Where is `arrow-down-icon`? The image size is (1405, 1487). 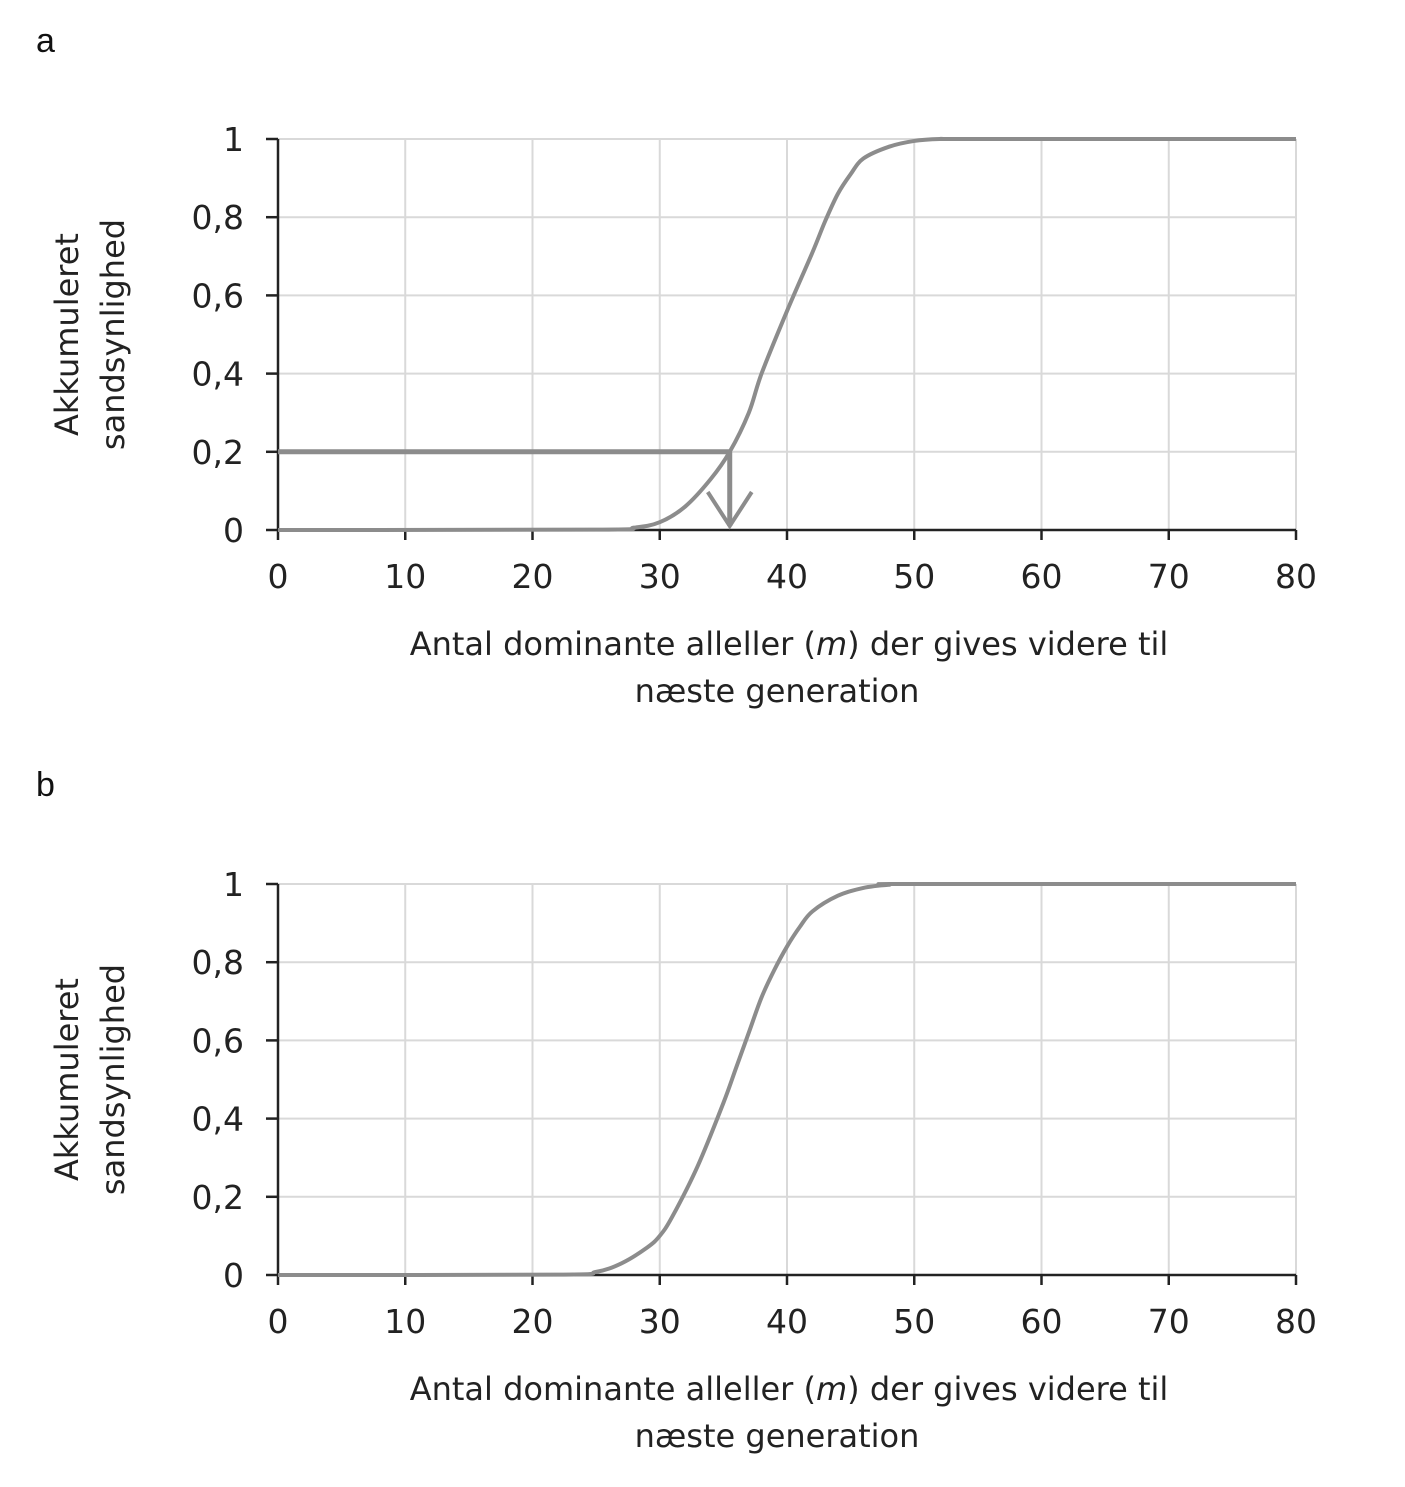 arrow-down-icon is located at coordinates (730, 510).